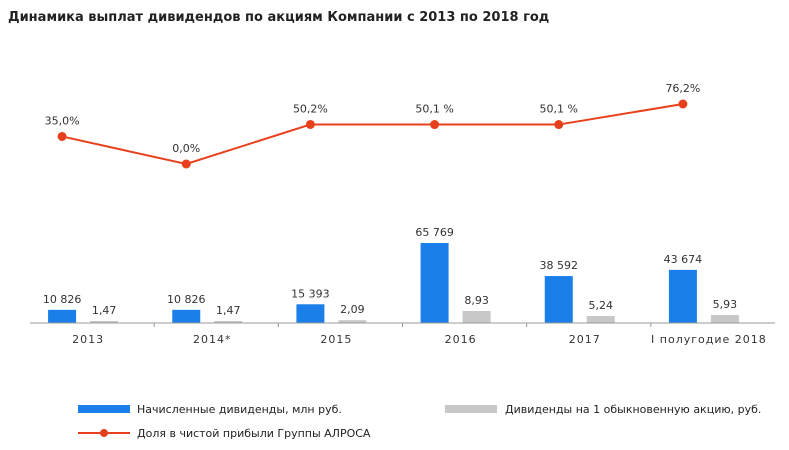 This screenshot has width=789, height=450. What do you see at coordinates (683, 259) in the screenshot?
I see `label-accrued-5: 43 674` at bounding box center [683, 259].